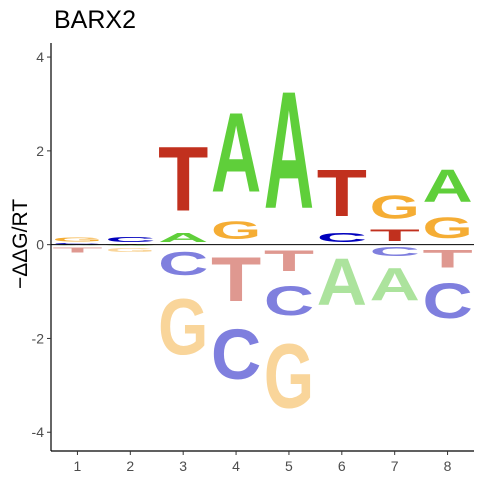 The height and width of the screenshot is (485, 480). Describe the element at coordinates (183, 238) in the screenshot. I see `logo-letter-a-pos3: A` at that location.